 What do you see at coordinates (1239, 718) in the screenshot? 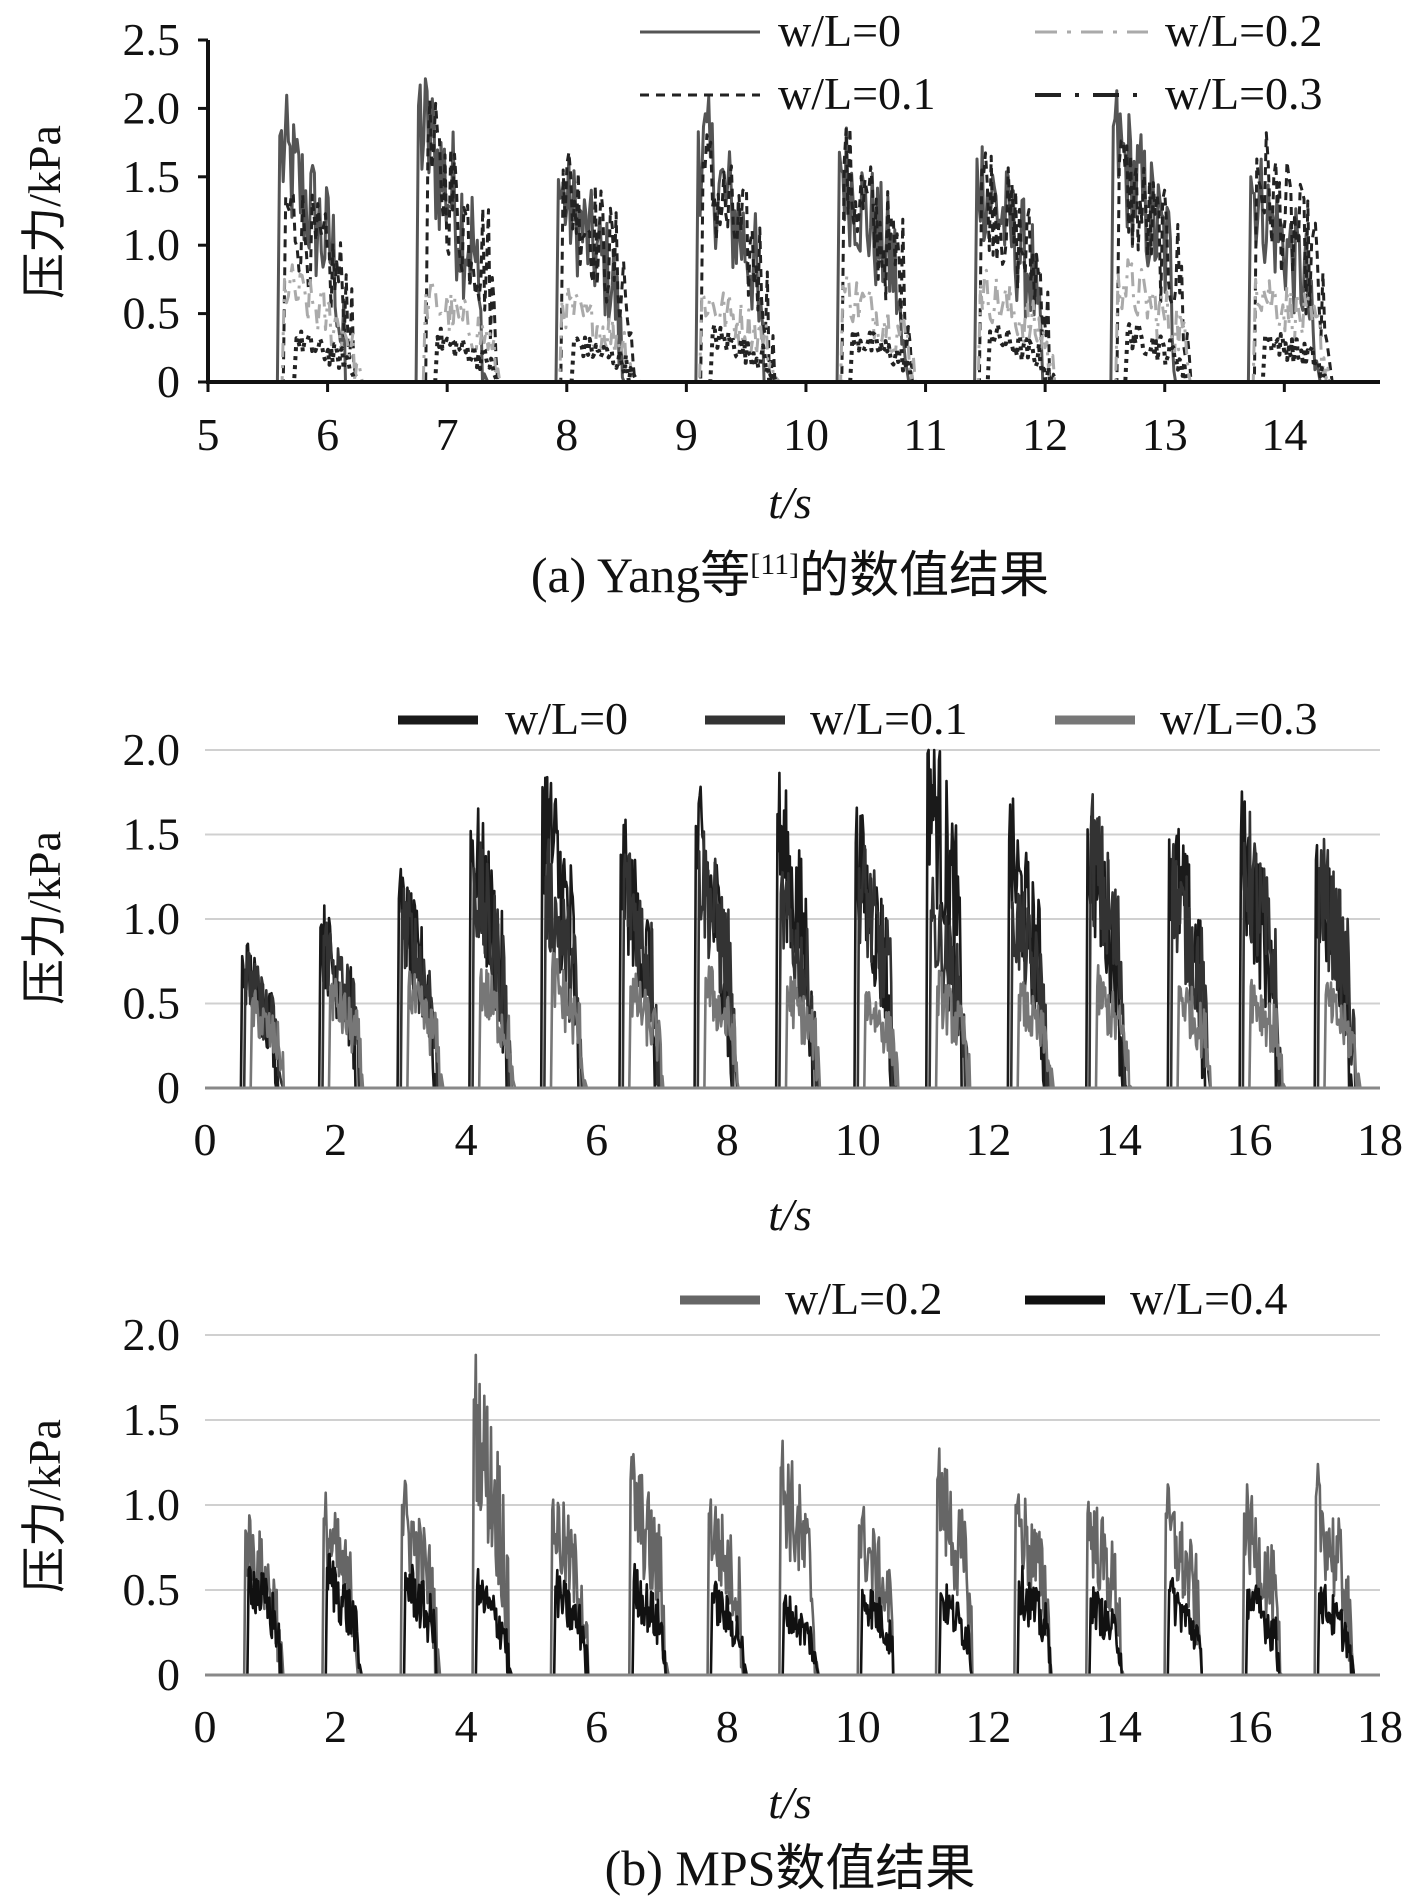
I see `legend-label-b-w-l-0-3: w/L=0.3` at bounding box center [1239, 718].